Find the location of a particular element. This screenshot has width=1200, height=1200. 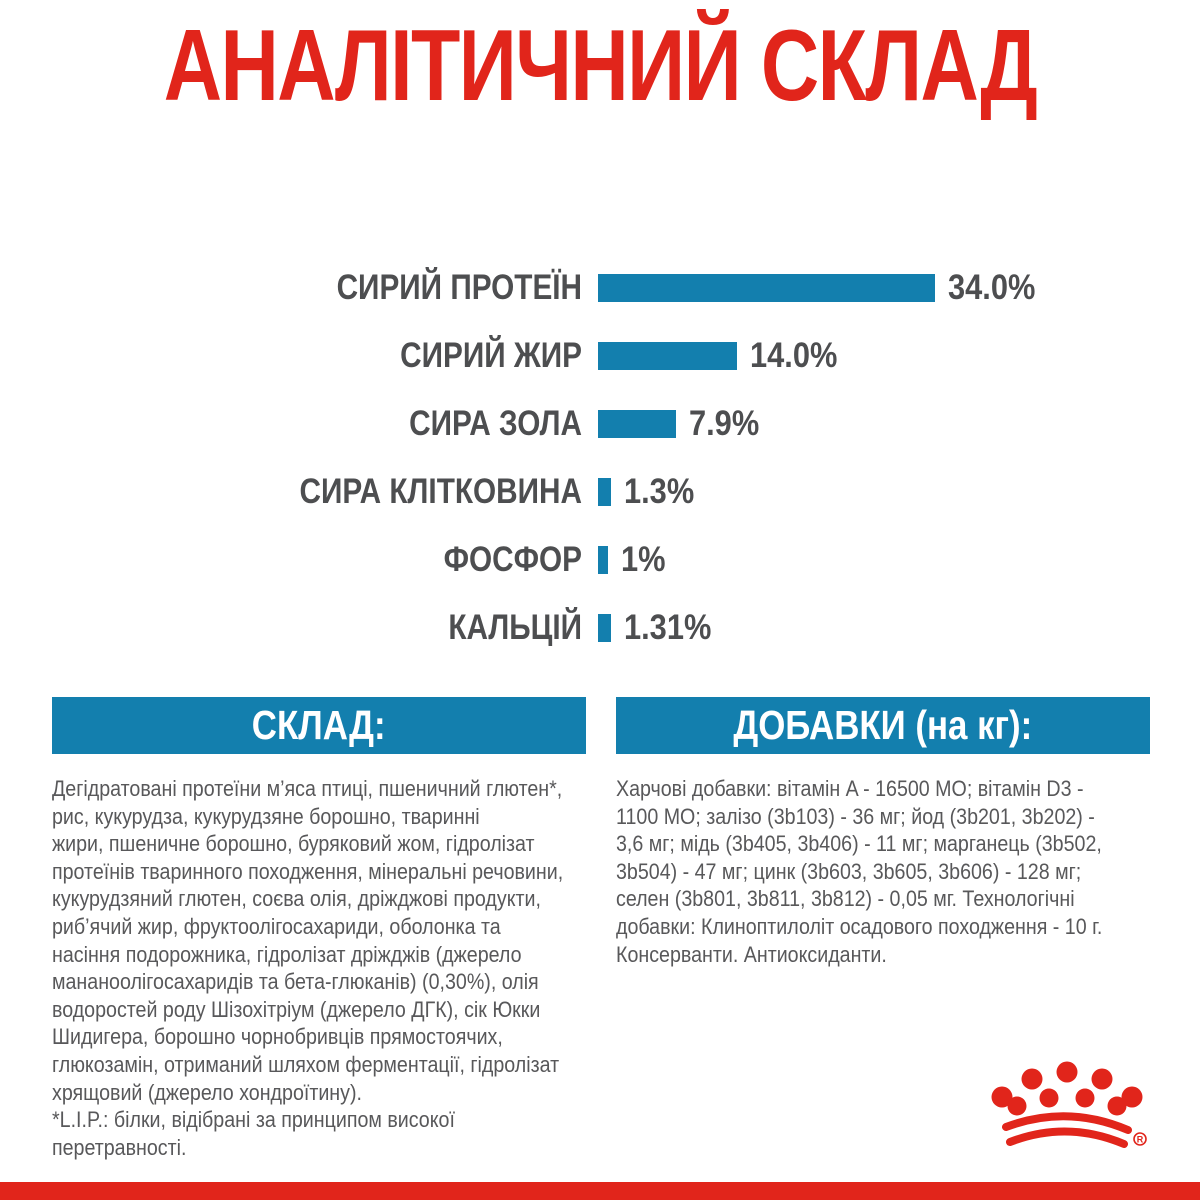

chart-row: СИРА ЗОЛА 7.9% is located at coordinates (600, 423).